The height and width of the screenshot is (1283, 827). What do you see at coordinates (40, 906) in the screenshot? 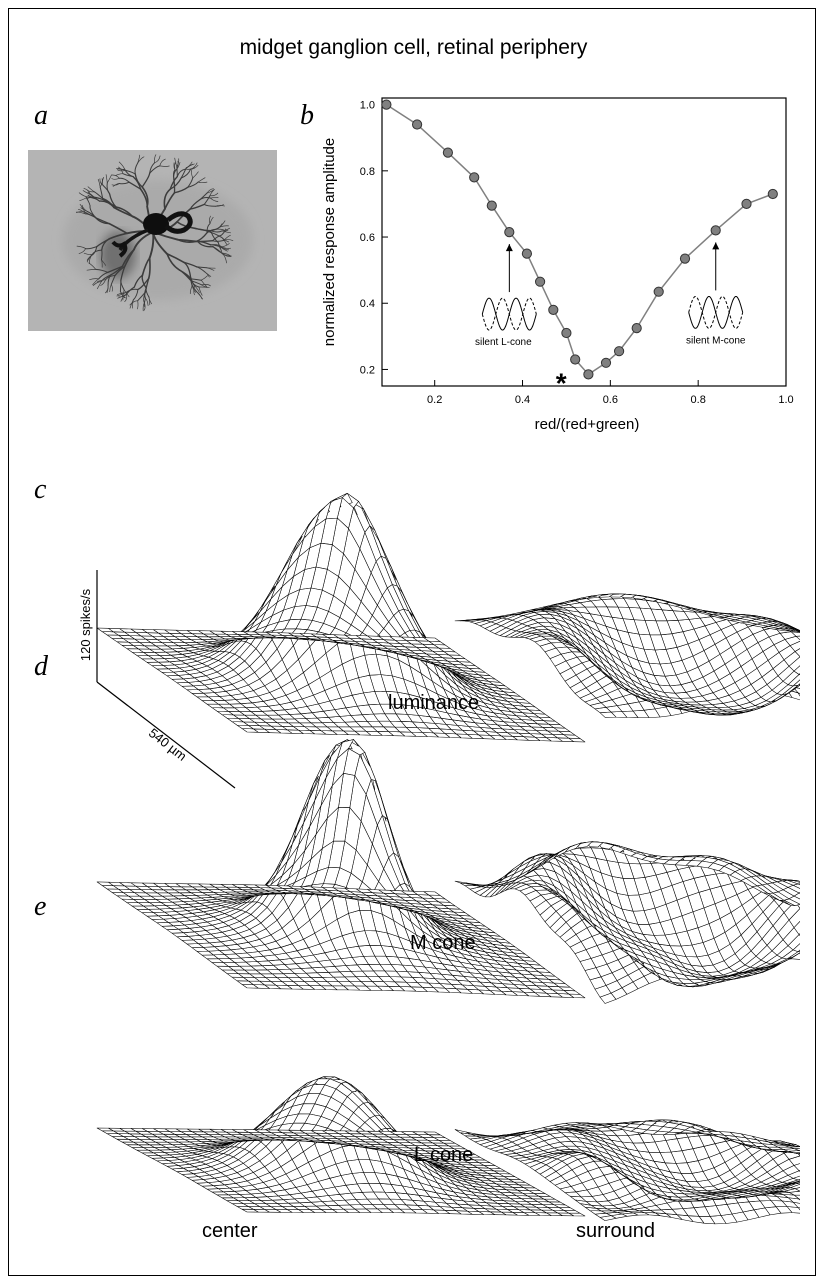
I see `panel-label-e: e` at bounding box center [40, 906].